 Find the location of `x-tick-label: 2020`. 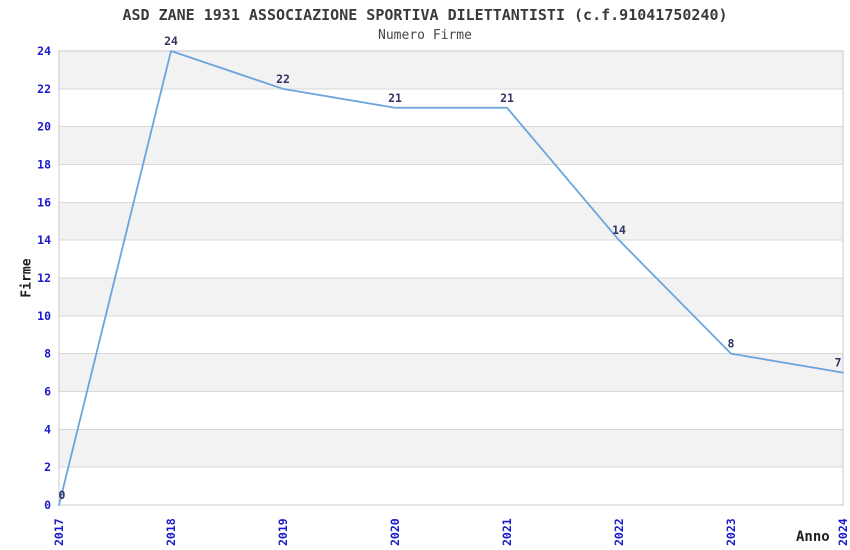

x-tick-label: 2020 is located at coordinates (395, 532).